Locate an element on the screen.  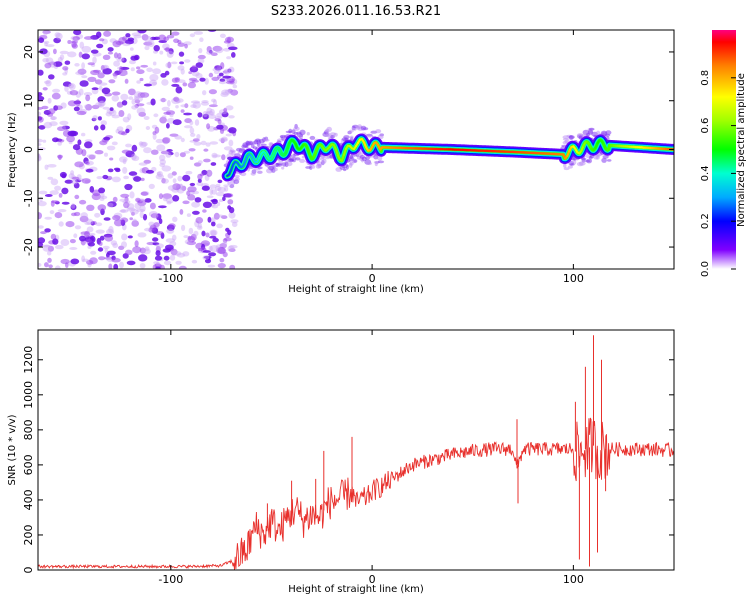
colorbar-label: Normalized spectral amplitude is located at coordinates (741, 150).